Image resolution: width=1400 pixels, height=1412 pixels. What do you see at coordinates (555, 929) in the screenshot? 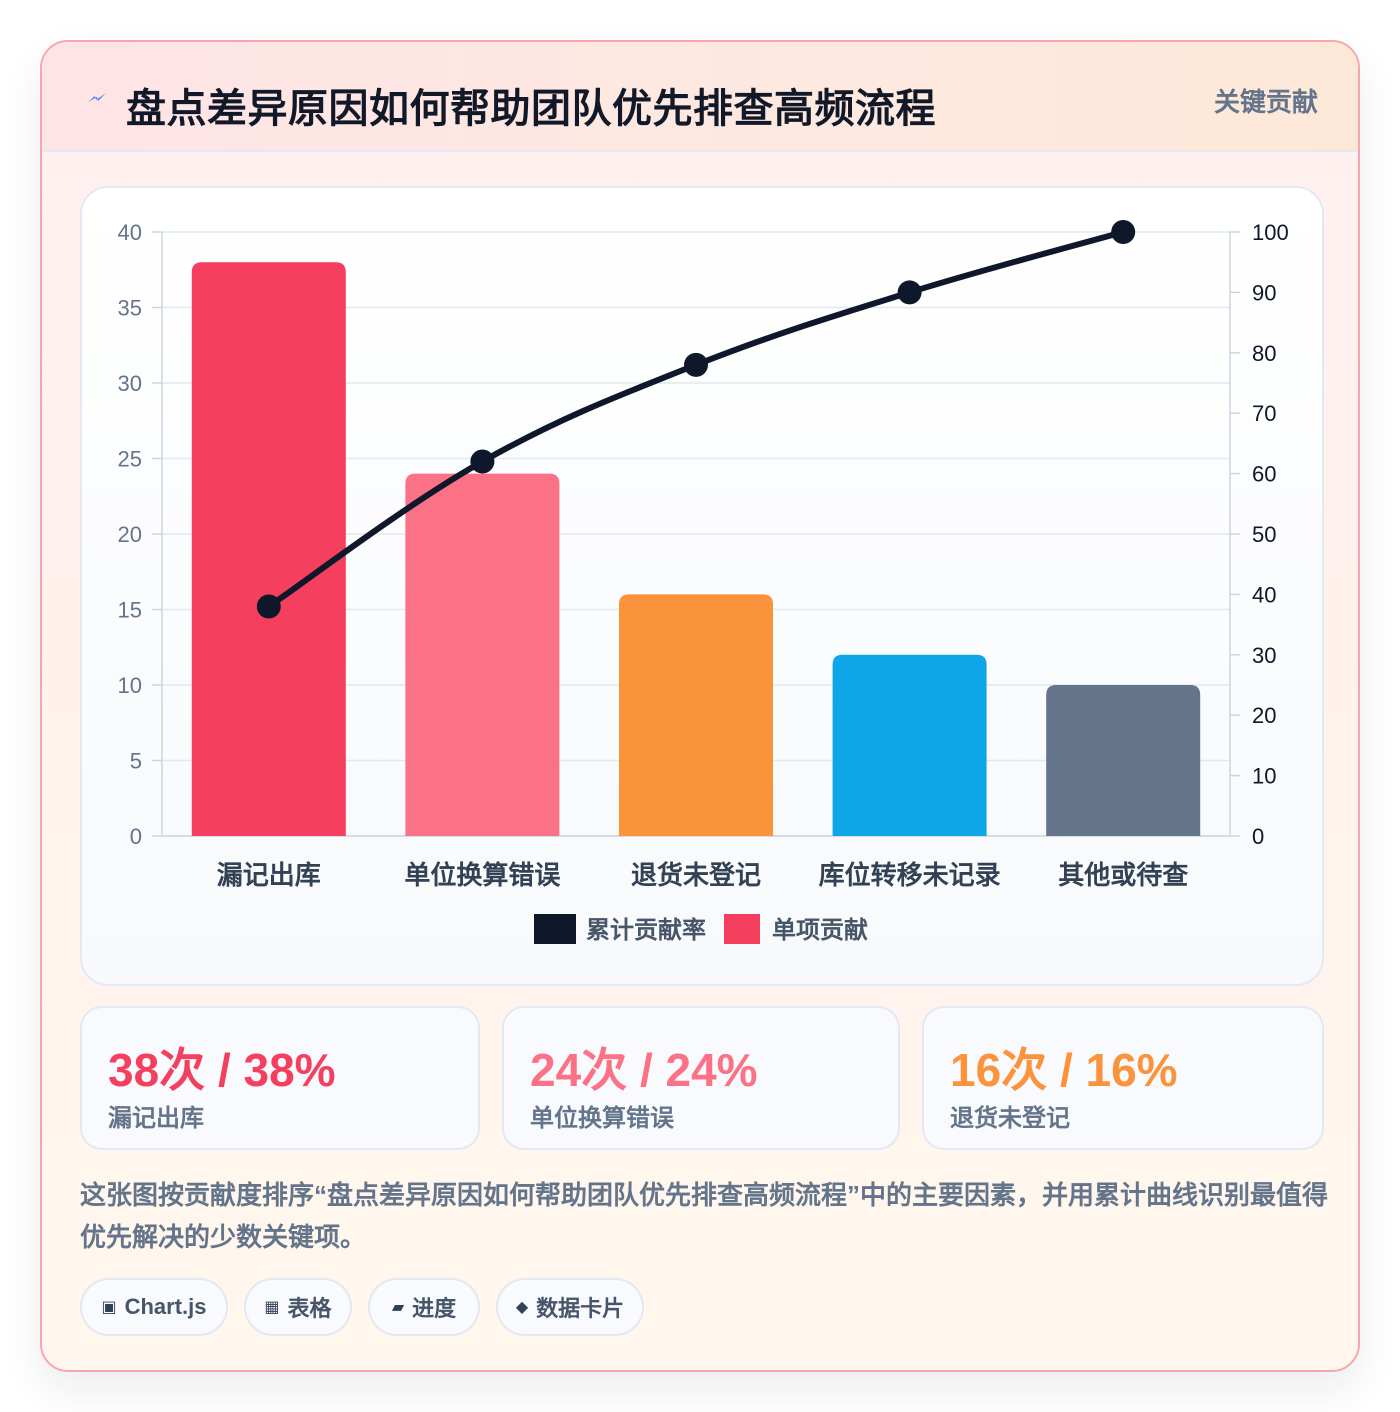
I see `legend-swatch-cumulative` at bounding box center [555, 929].